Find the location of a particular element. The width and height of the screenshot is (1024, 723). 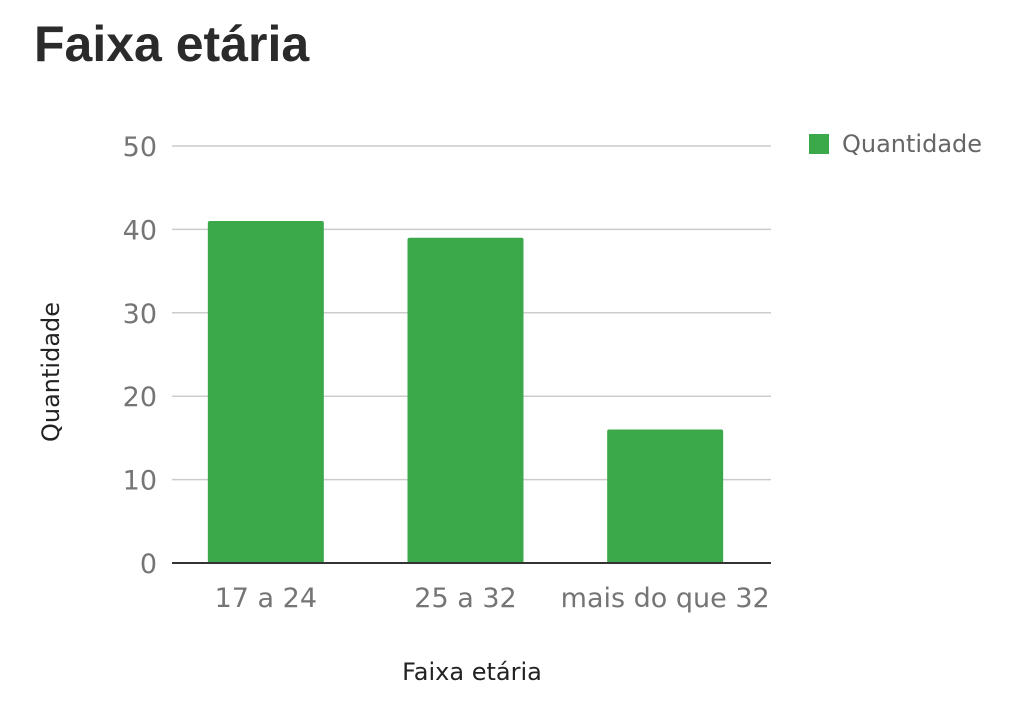

chart-title: Faixa etária is located at coordinates (172, 44).